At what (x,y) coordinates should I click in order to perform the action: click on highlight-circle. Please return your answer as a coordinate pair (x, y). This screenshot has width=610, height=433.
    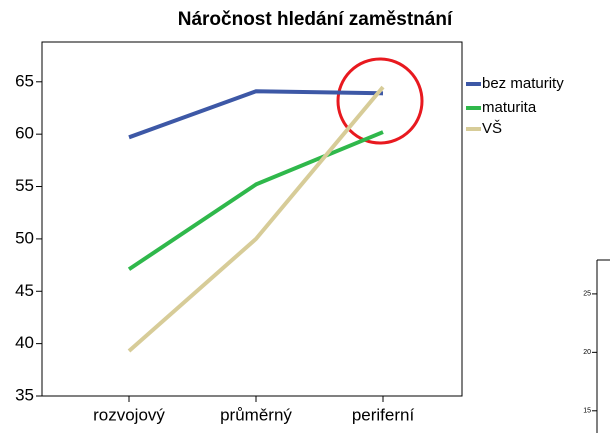
    Looking at the image, I should click on (380, 101).